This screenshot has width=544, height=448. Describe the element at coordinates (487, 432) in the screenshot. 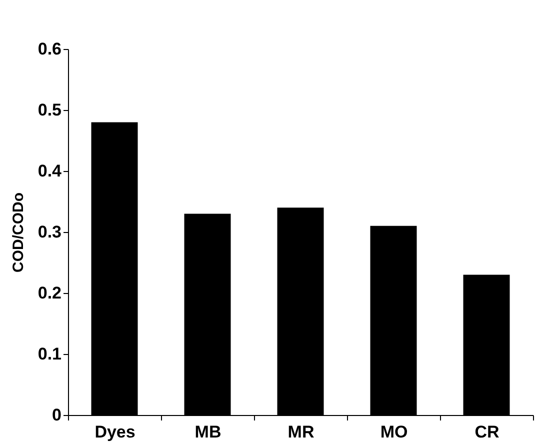

I see `x-tick-label: CR` at that location.